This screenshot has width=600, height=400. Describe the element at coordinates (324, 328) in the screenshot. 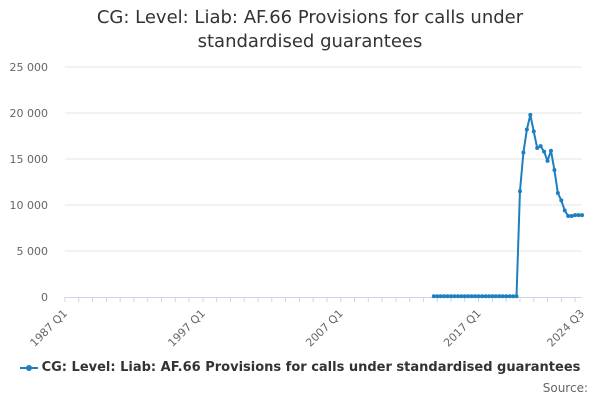

I see `x-tick-label: 2007 Q1` at that location.